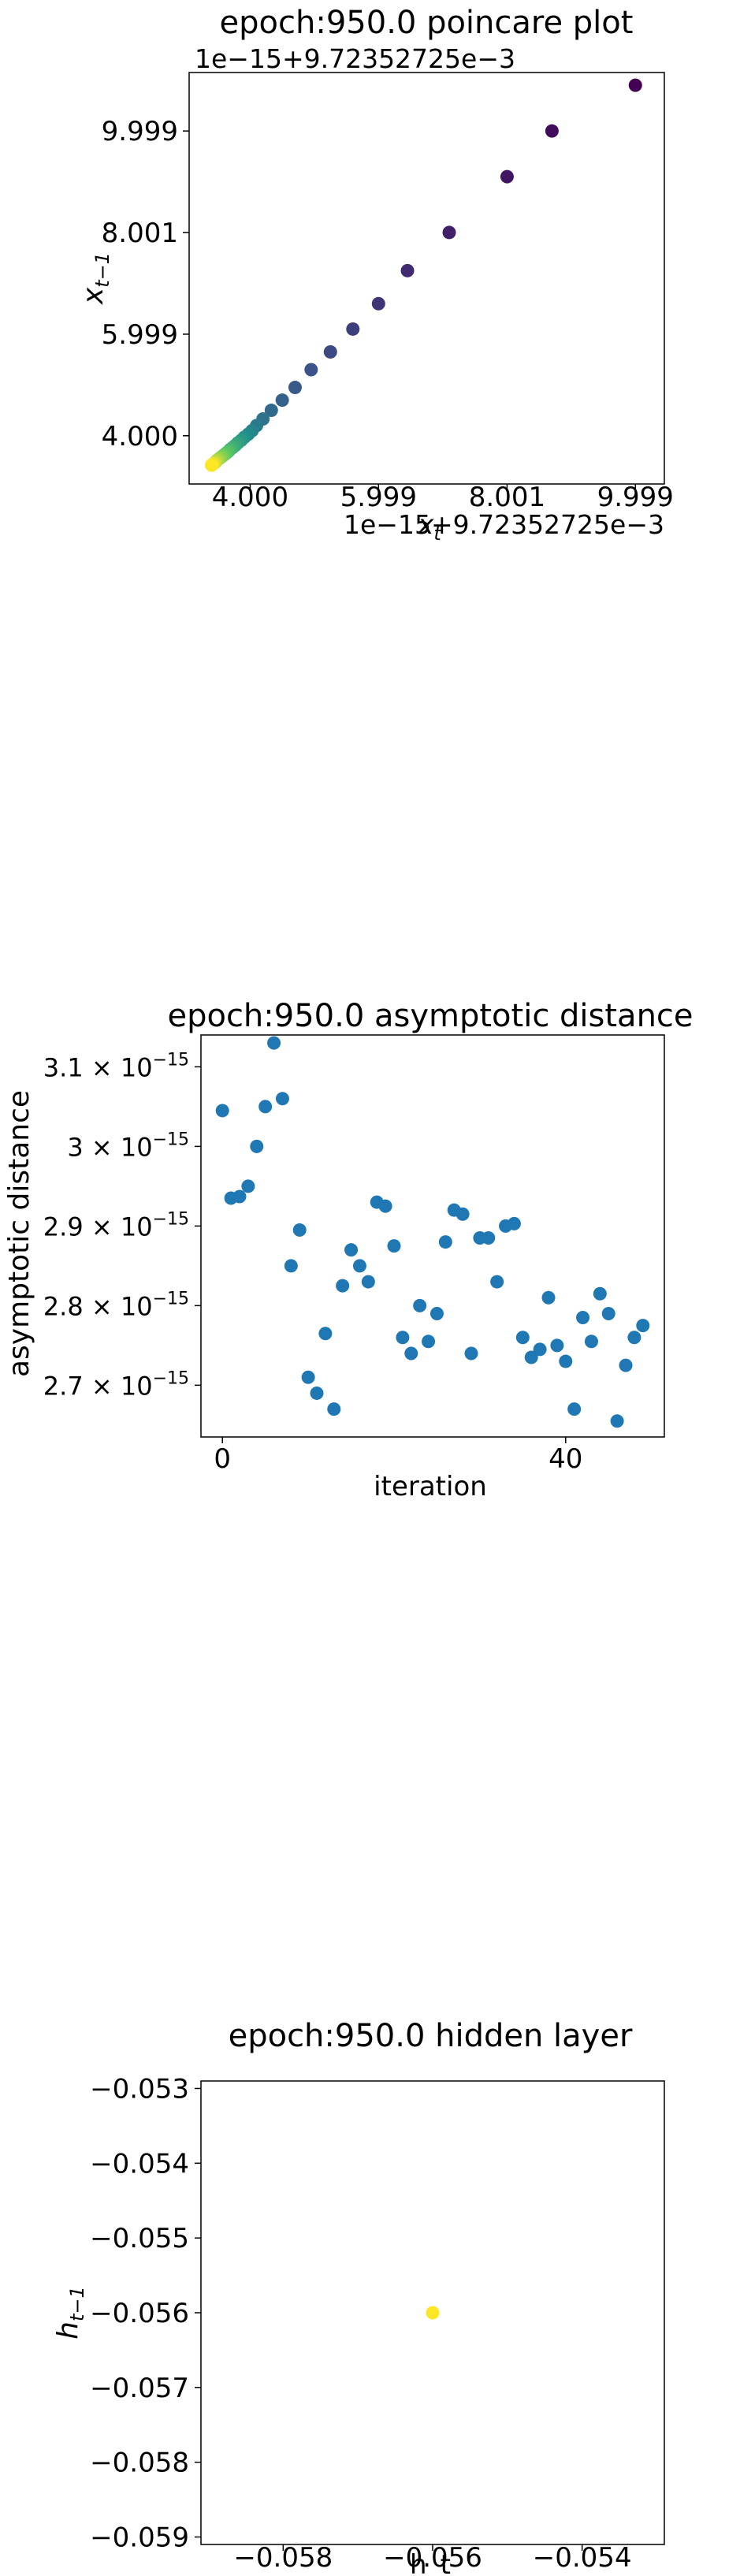 The height and width of the screenshot is (2576, 740). What do you see at coordinates (504, 524) in the screenshot?
I see `x-offset-label: 1e−15+9.72352725e−3` at bounding box center [504, 524].